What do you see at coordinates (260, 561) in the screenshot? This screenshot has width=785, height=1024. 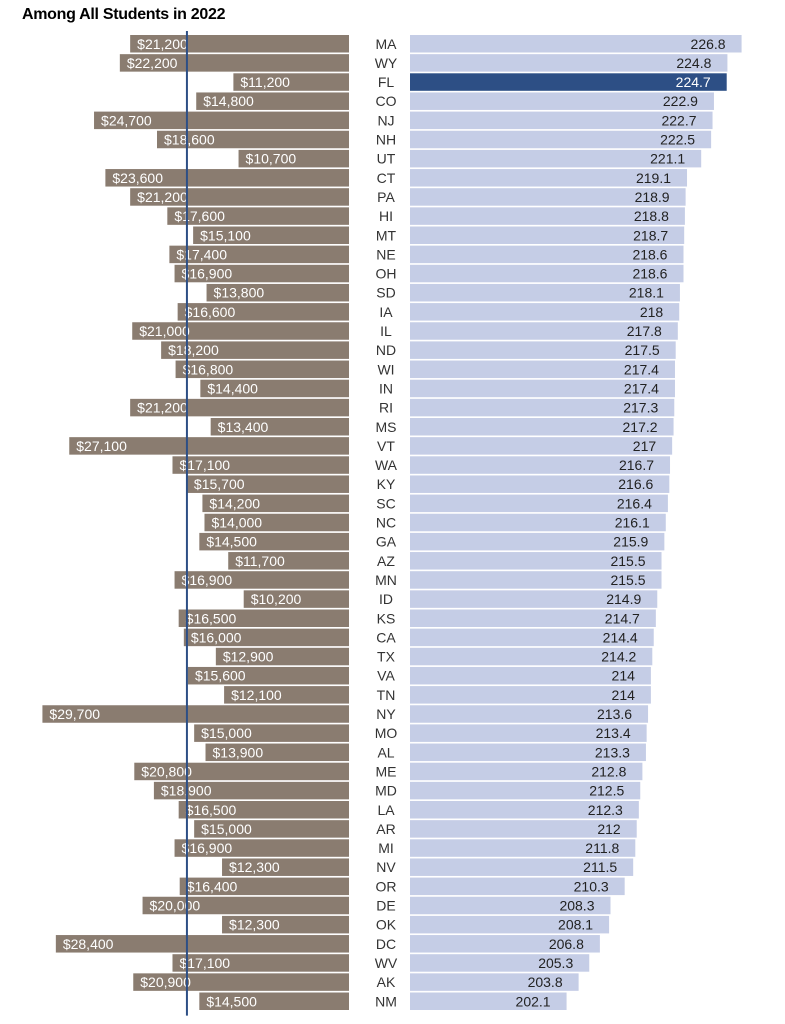 I see `spending-label-az: $11,700` at bounding box center [260, 561].